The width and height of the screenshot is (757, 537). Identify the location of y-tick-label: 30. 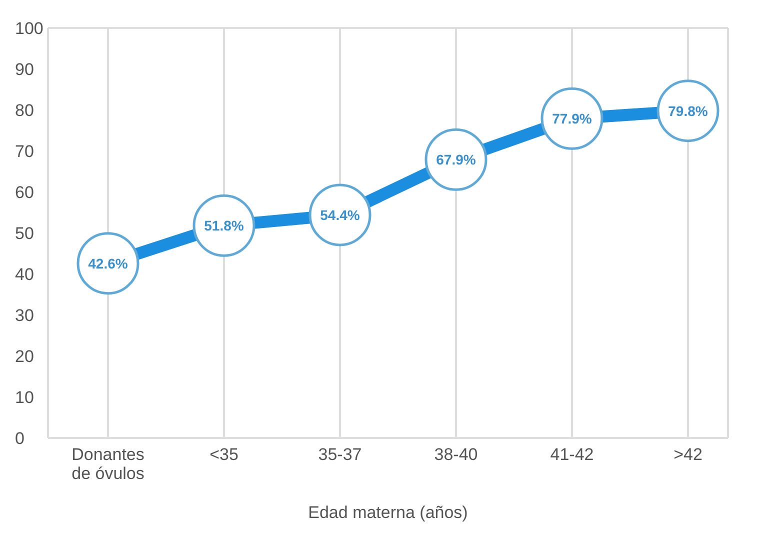
(24, 316).